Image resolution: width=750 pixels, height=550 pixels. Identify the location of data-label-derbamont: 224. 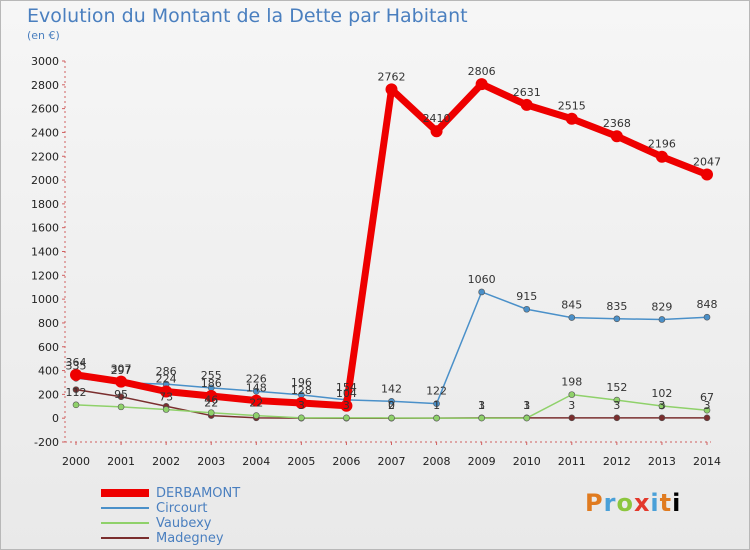
(166, 379).